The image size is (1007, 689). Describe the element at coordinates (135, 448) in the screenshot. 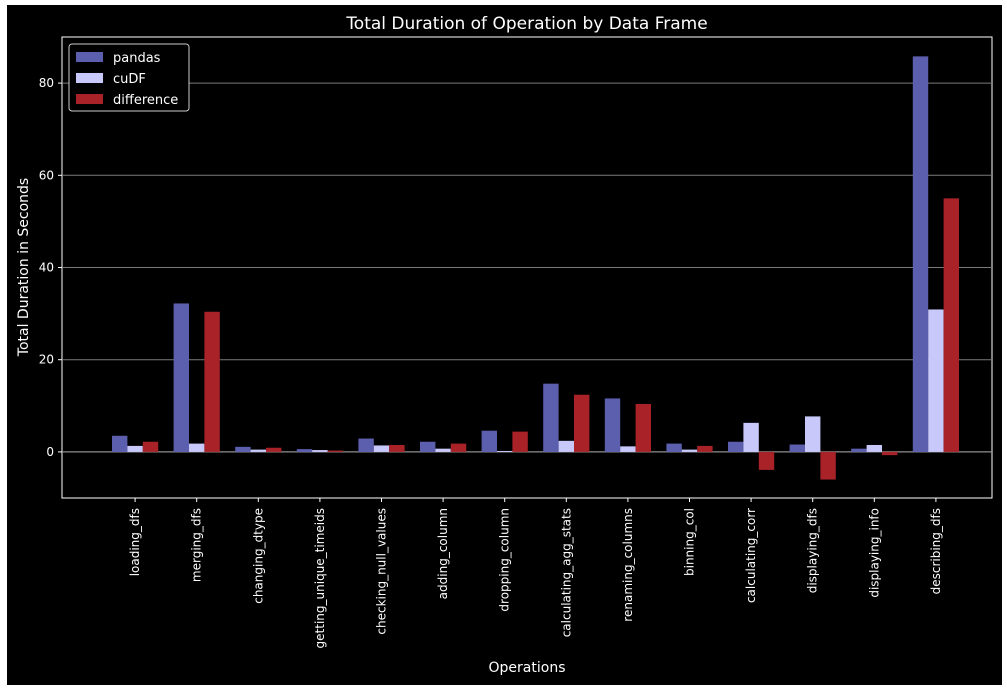

I see `bar-cudf-loading-dfs` at that location.